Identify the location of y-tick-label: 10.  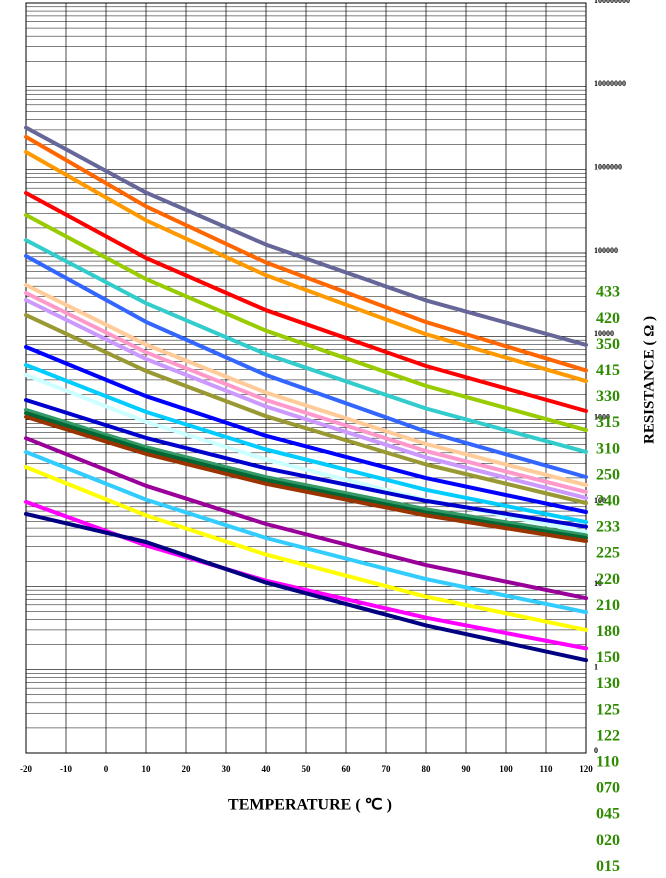
(598, 583).